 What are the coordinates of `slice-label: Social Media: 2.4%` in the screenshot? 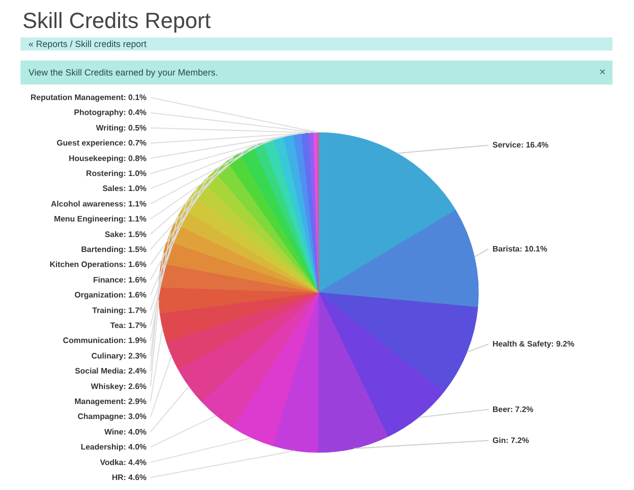 It's located at (110, 371).